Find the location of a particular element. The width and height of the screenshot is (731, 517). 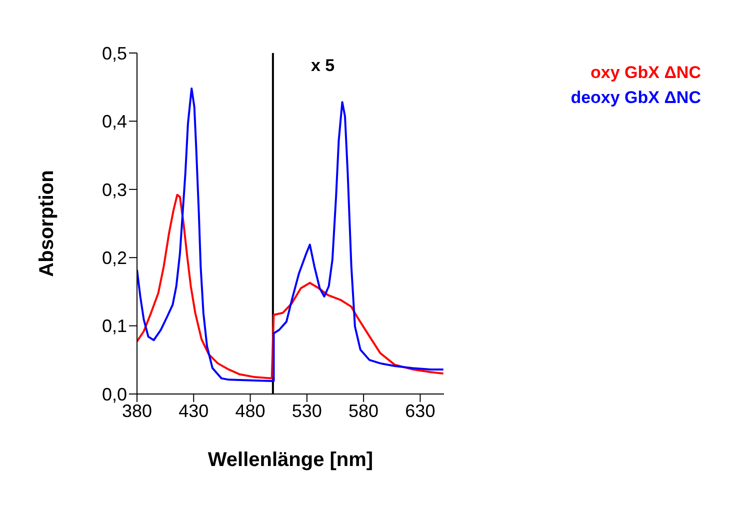

x-tick-label: 630 is located at coordinates (420, 410).